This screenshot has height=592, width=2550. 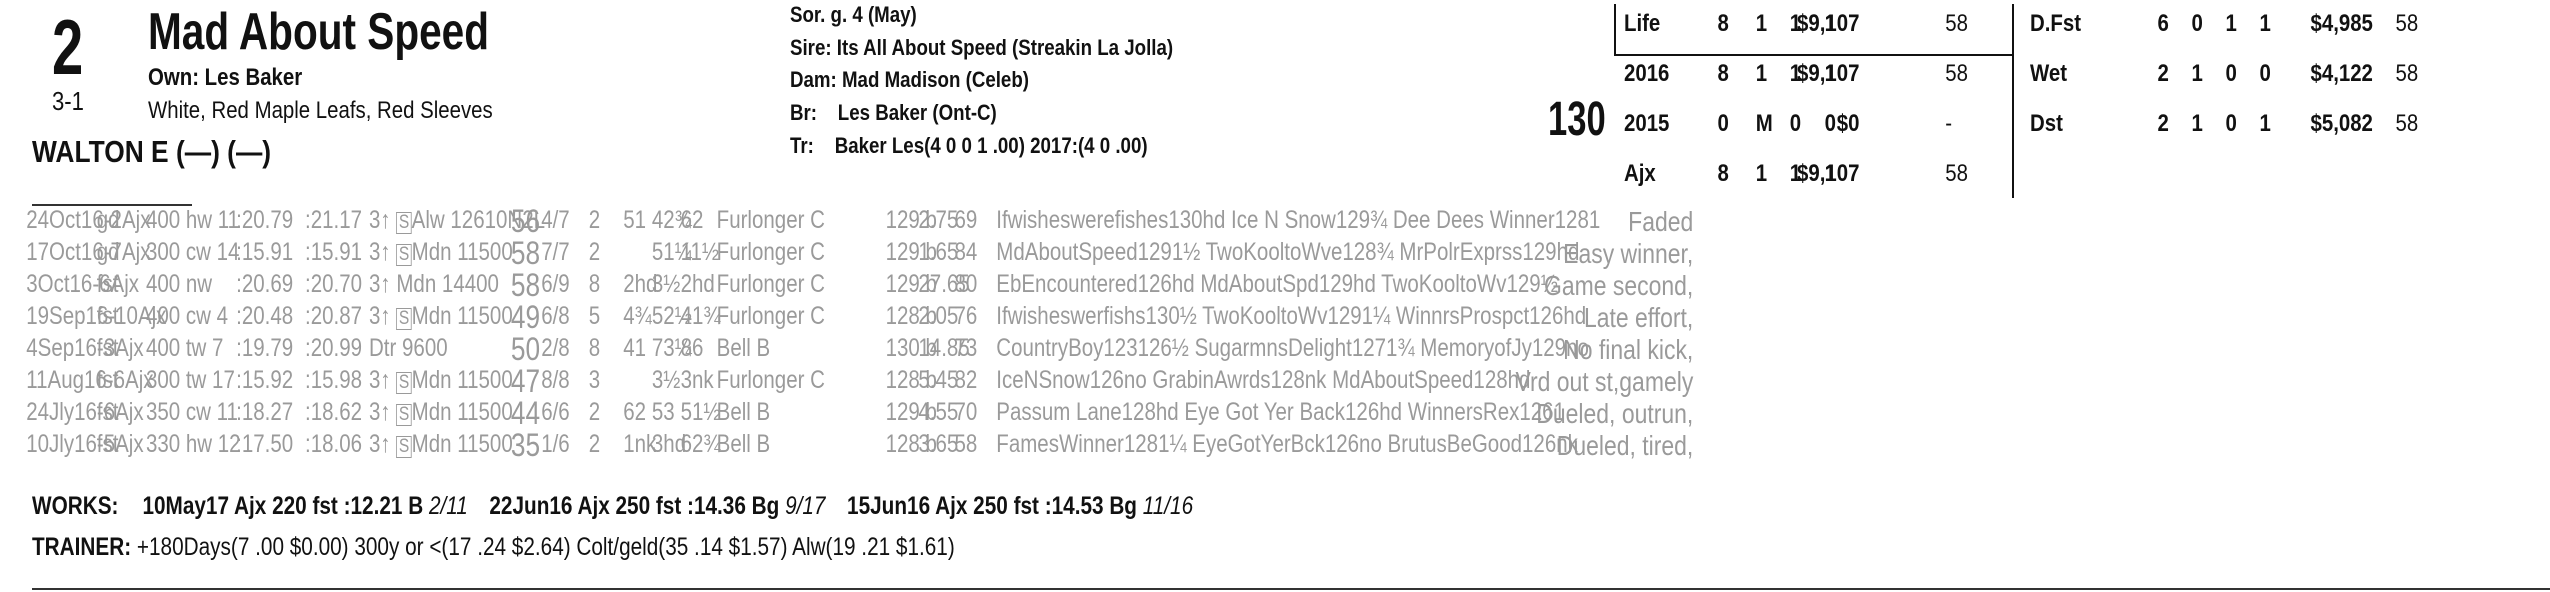 I want to click on pp-comment: Late effort,, so click(x=1638, y=317).